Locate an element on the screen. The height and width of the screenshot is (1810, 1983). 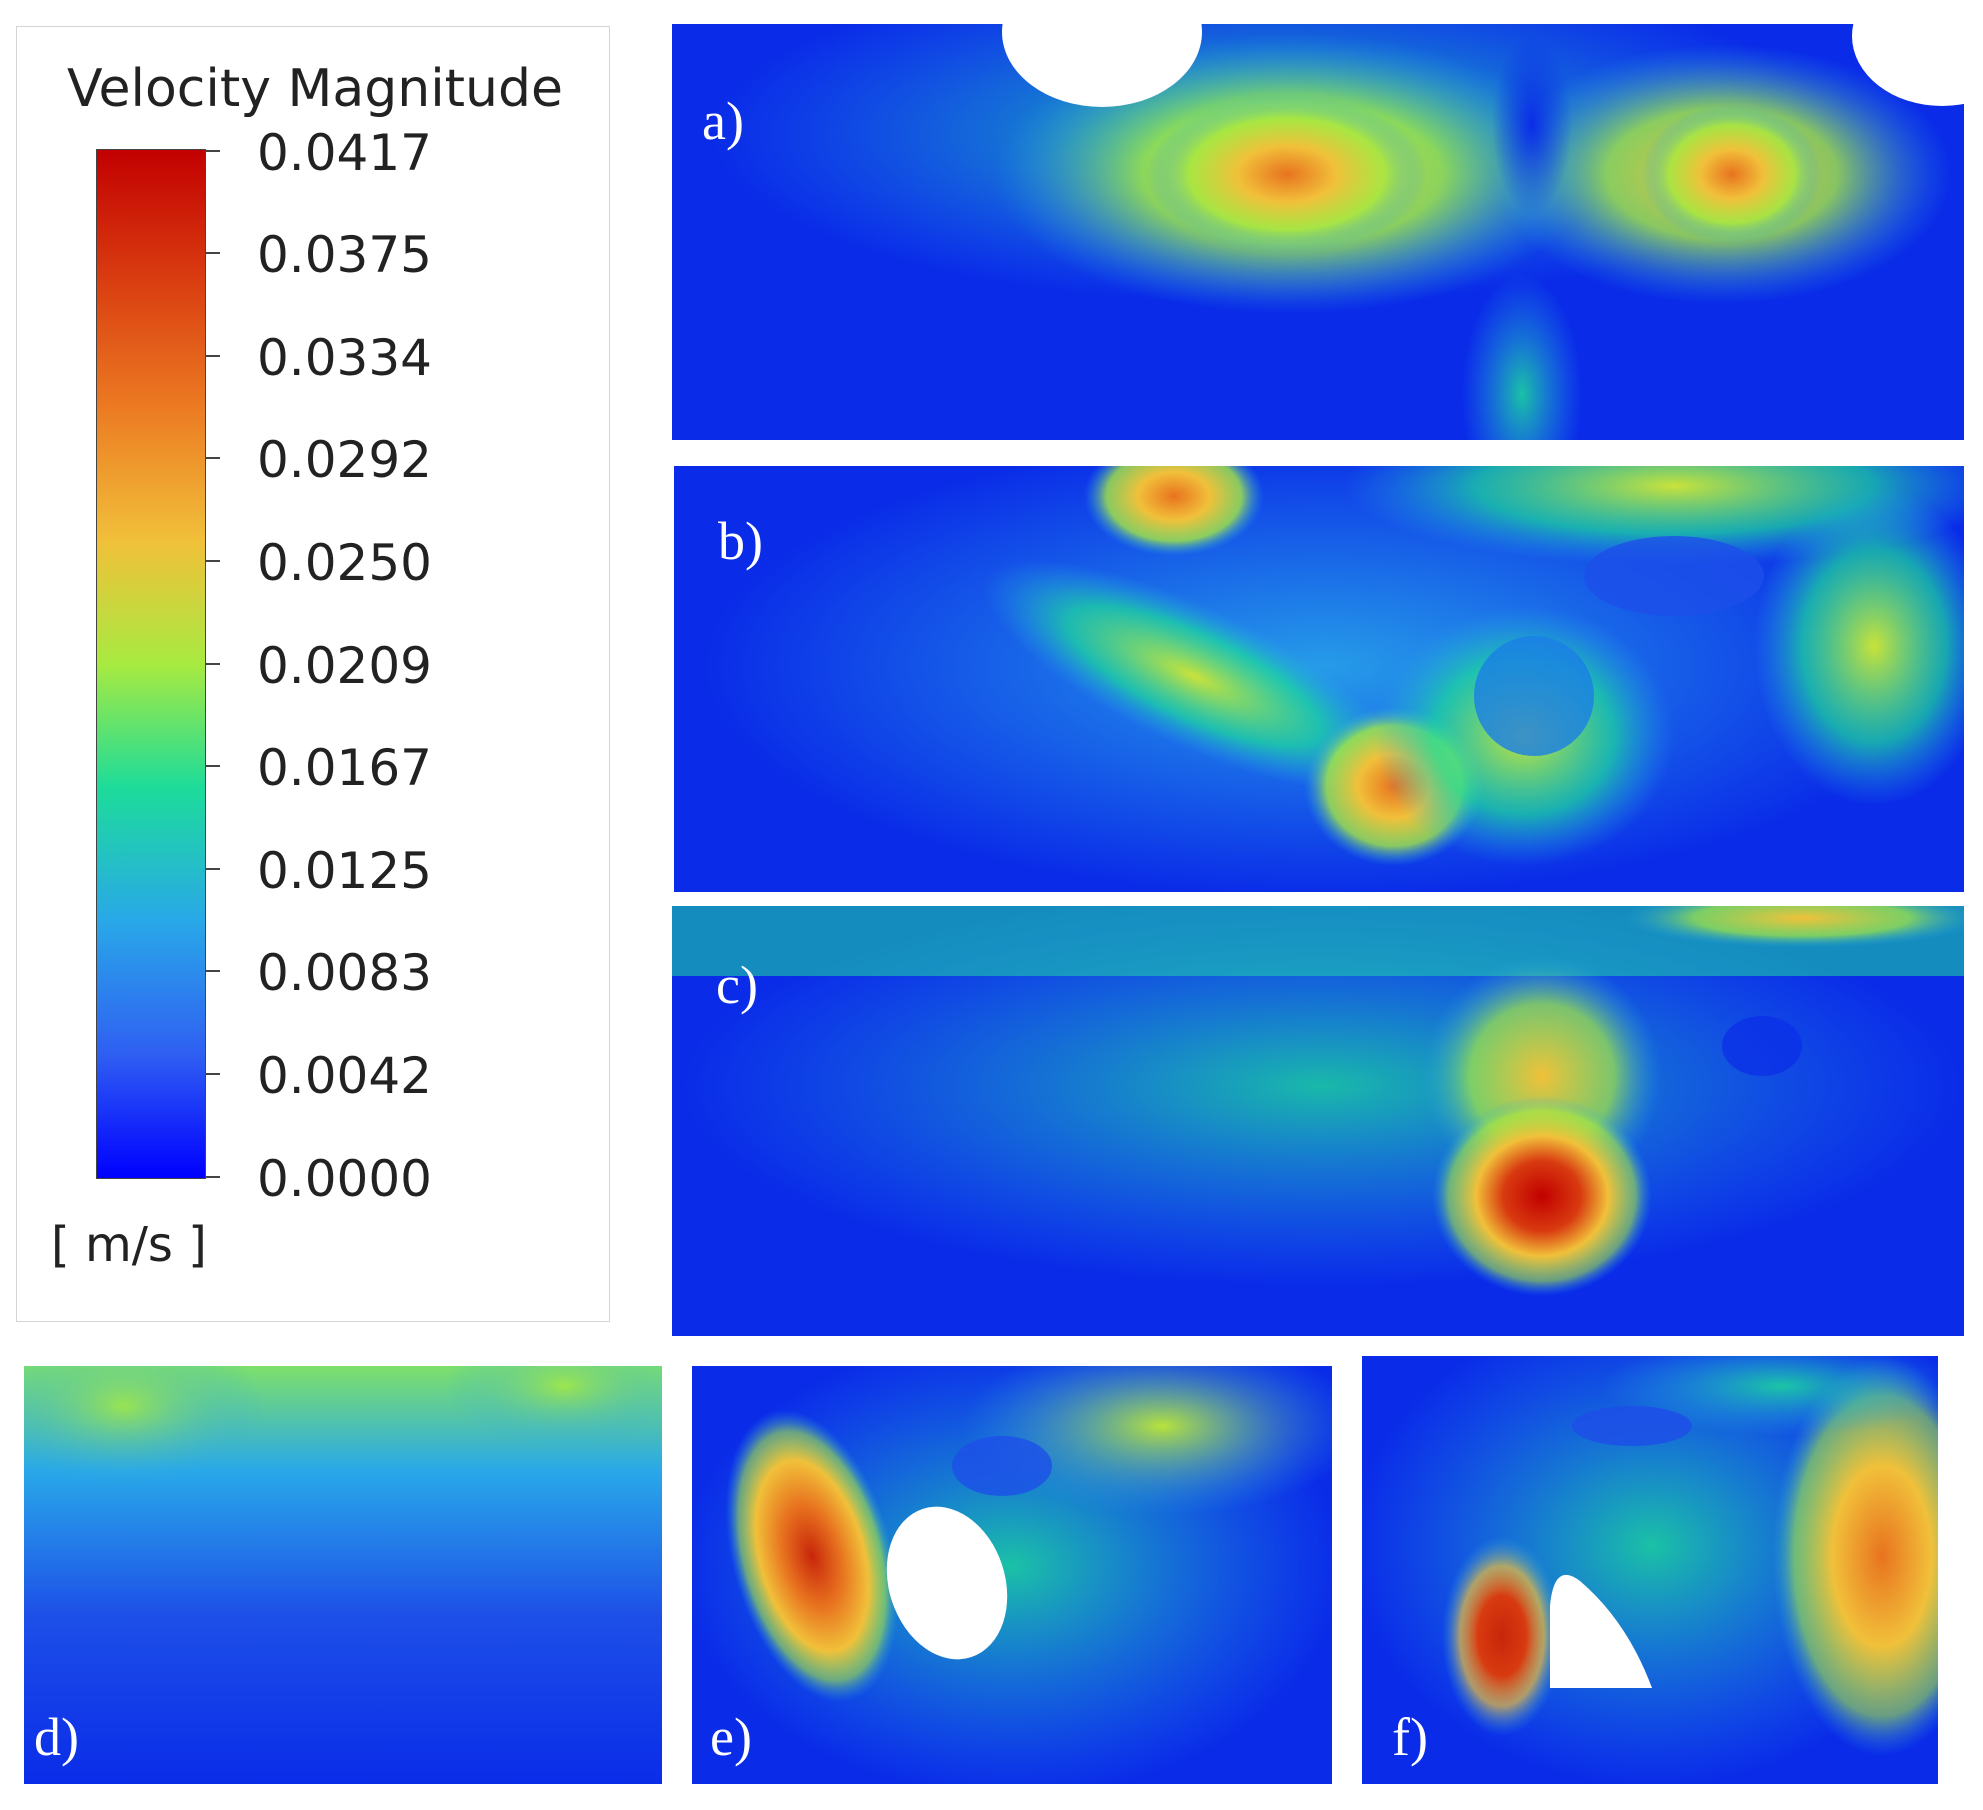
panel-e: e) is located at coordinates (1012, 1575).